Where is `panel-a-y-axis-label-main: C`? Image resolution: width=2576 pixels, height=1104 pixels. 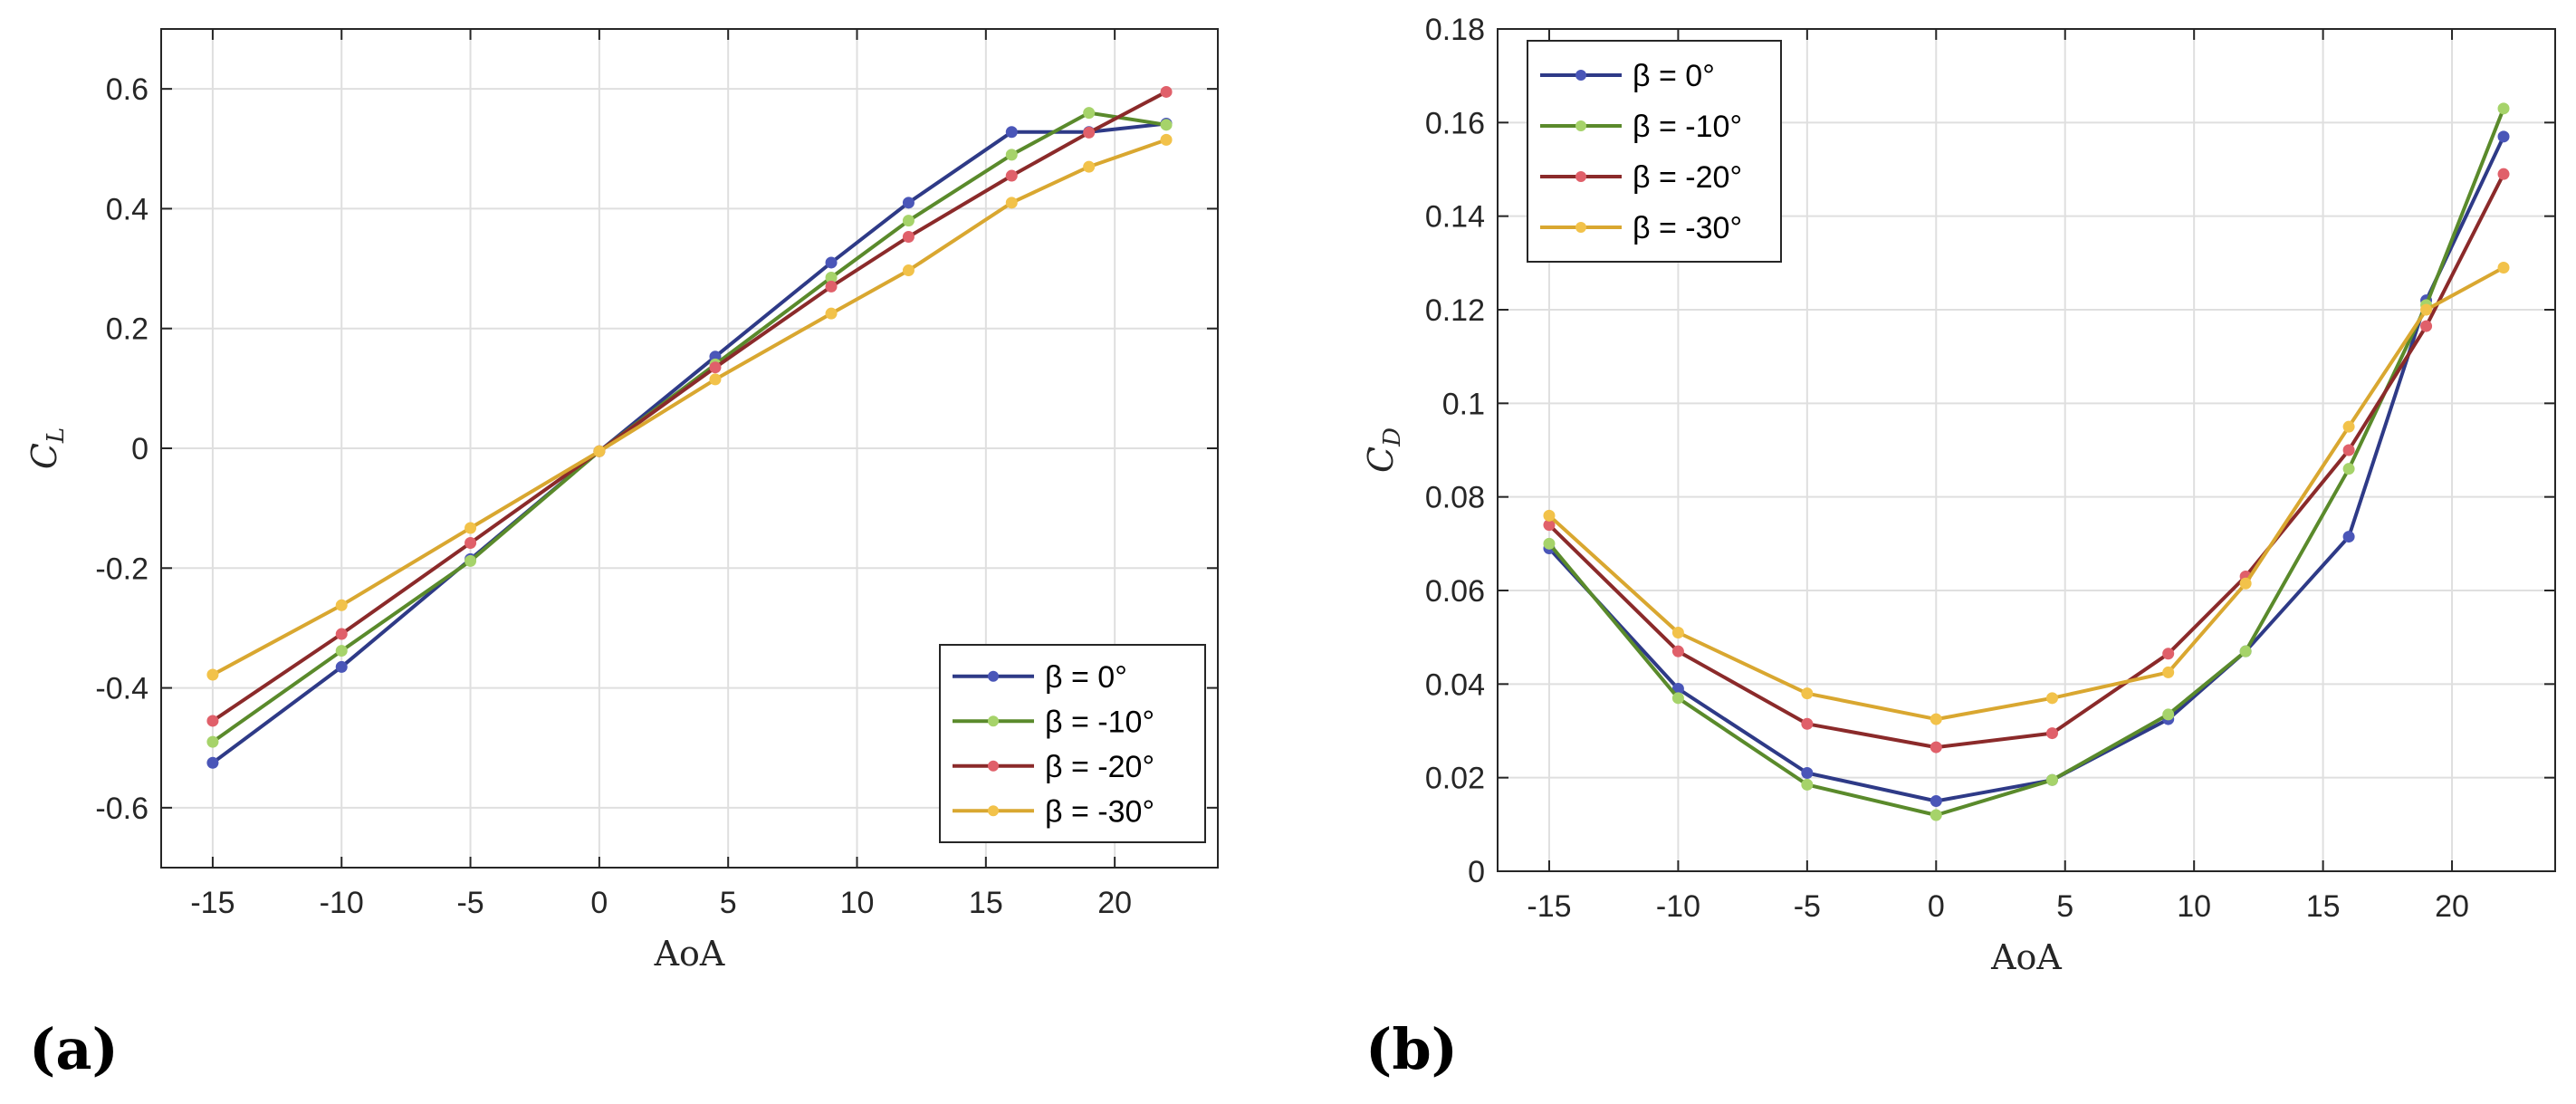
panel-a-y-axis-label-main: C is located at coordinates (44, 456).